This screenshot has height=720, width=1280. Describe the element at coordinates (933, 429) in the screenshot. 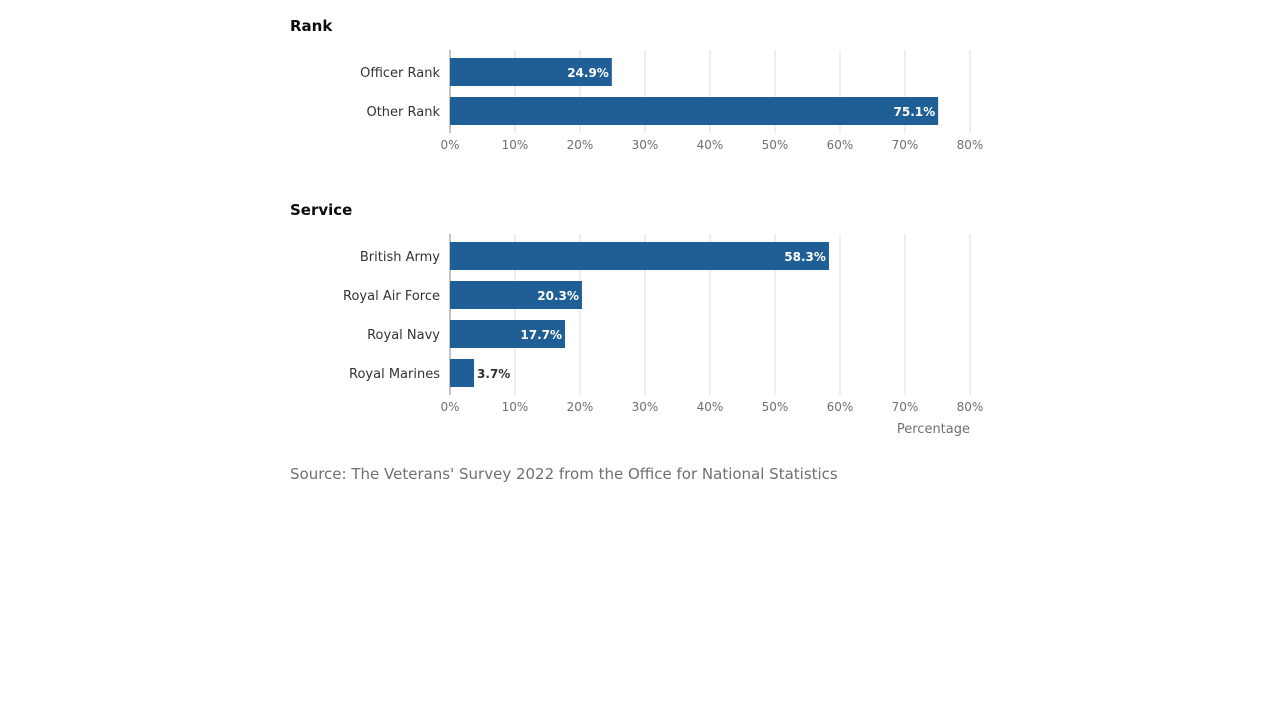

I see `x-axis-title: Percentage` at that location.